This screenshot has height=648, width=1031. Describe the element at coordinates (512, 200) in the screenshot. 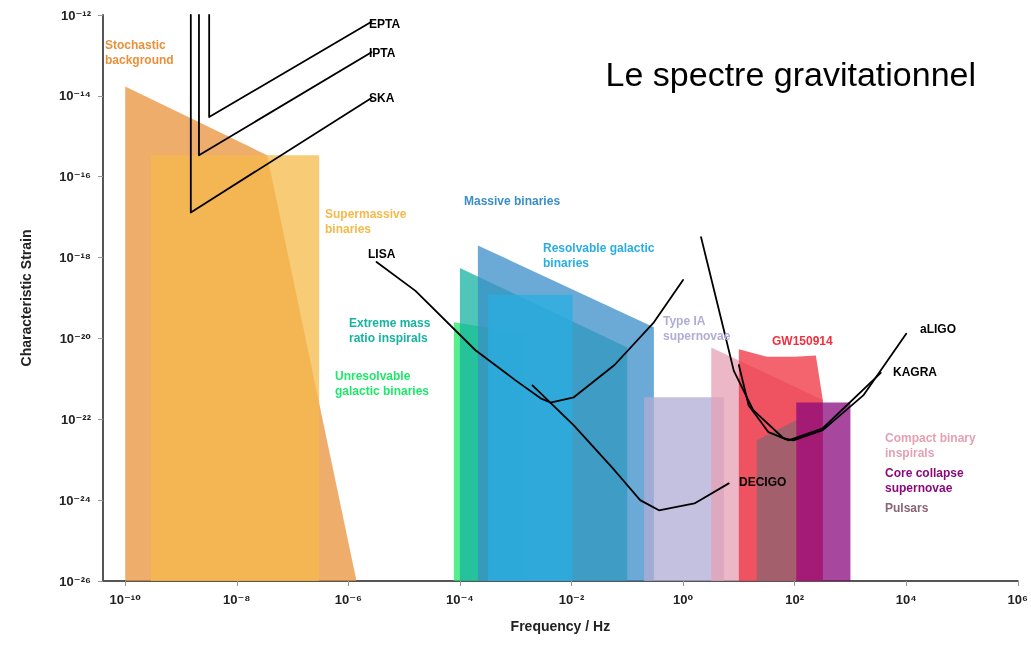

I see `text: Massive binaries` at that location.